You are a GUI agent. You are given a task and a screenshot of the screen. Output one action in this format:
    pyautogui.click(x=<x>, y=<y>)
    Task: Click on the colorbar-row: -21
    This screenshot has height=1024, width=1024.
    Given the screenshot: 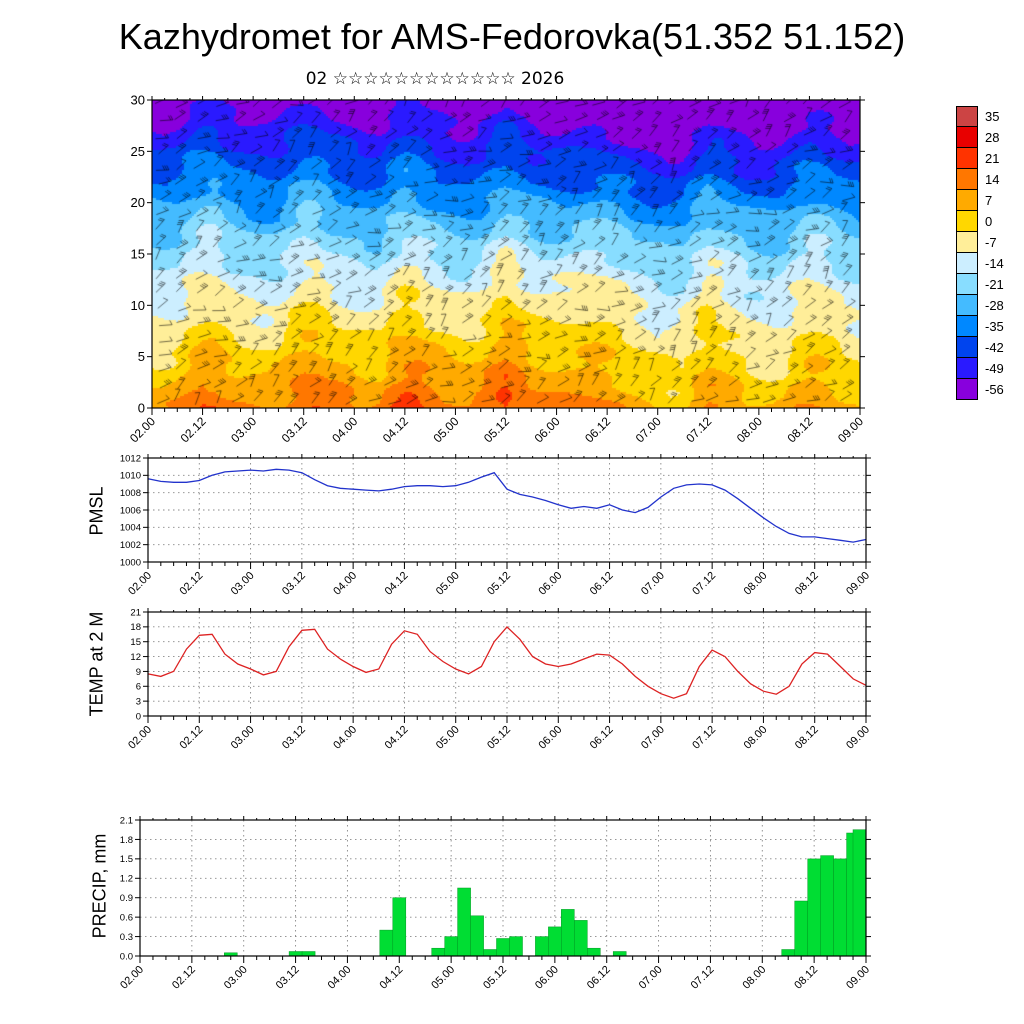 What is the action you would take?
    pyautogui.click(x=980, y=284)
    